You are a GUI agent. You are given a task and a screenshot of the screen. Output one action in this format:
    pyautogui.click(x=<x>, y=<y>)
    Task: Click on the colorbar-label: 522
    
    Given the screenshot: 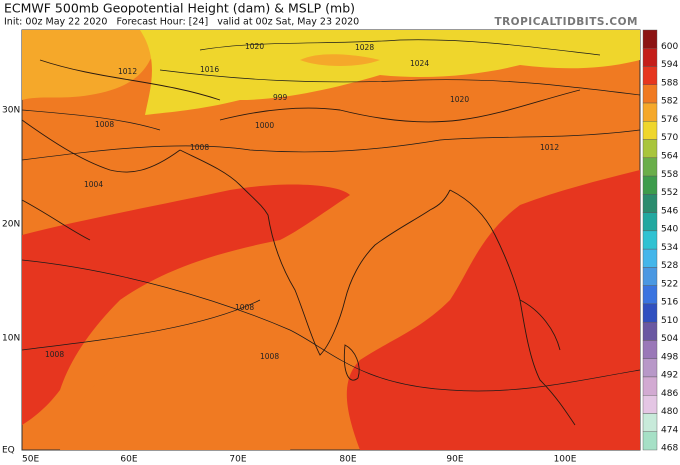 What is the action you would take?
    pyautogui.click(x=669, y=284)
    